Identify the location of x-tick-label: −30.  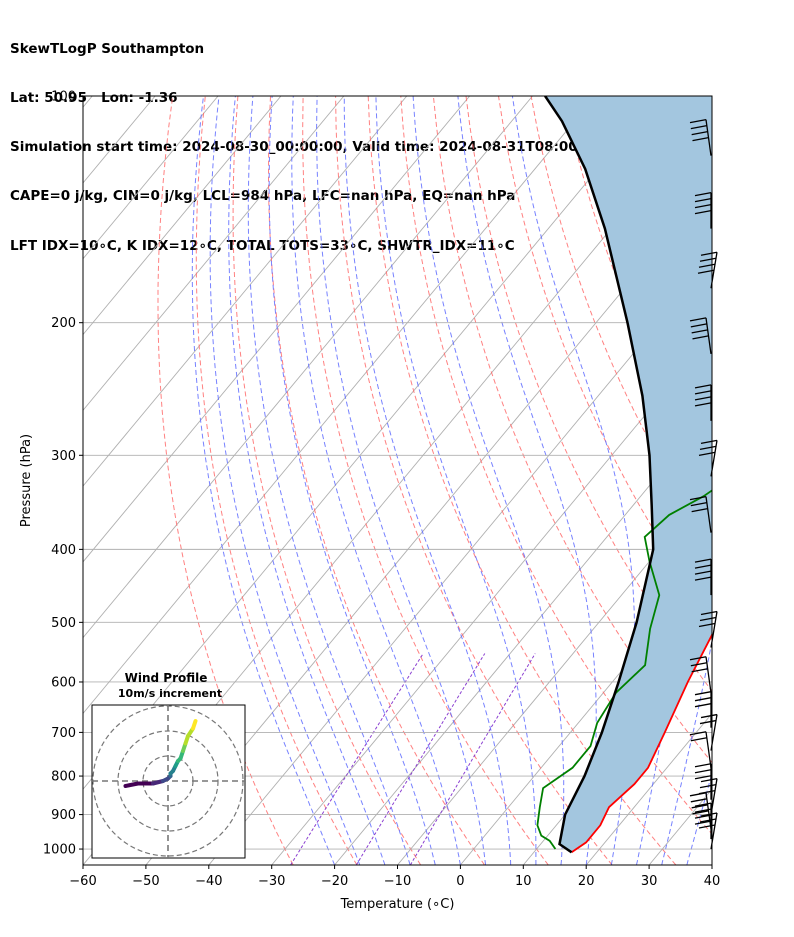
(271, 881).